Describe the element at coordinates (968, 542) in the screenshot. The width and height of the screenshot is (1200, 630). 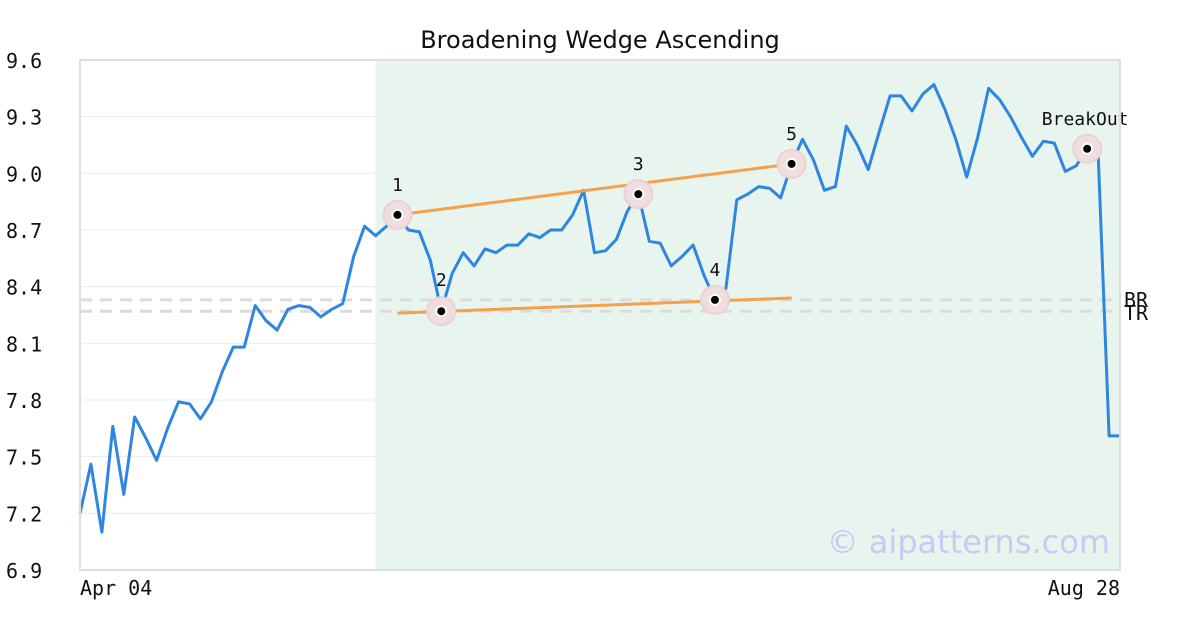
I see `watermark: © aipatterns.com` at that location.